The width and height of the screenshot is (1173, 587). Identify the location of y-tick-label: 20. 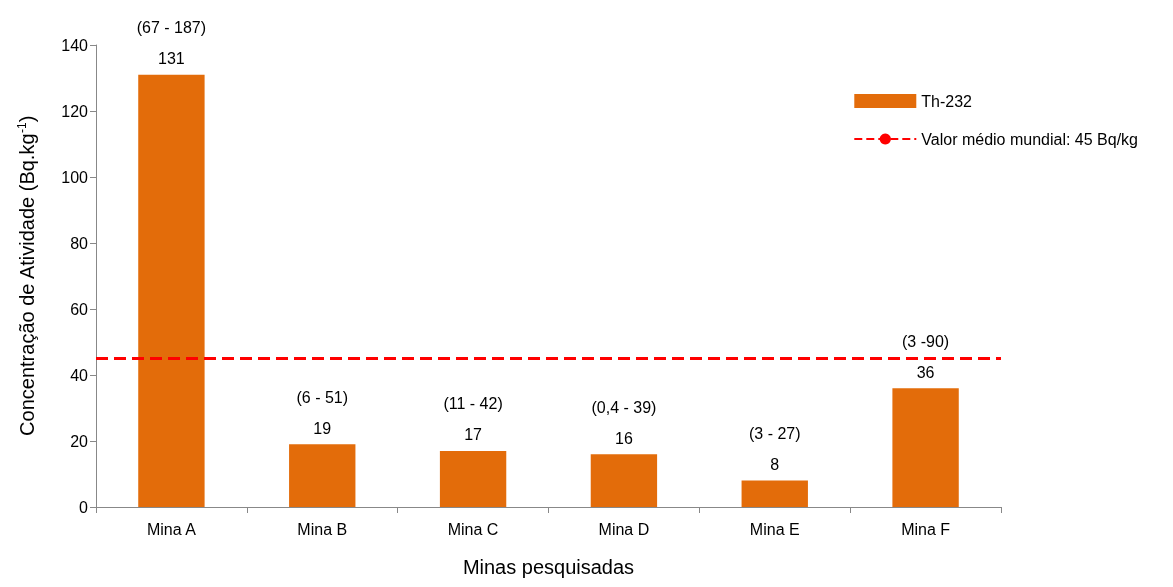
(79, 441).